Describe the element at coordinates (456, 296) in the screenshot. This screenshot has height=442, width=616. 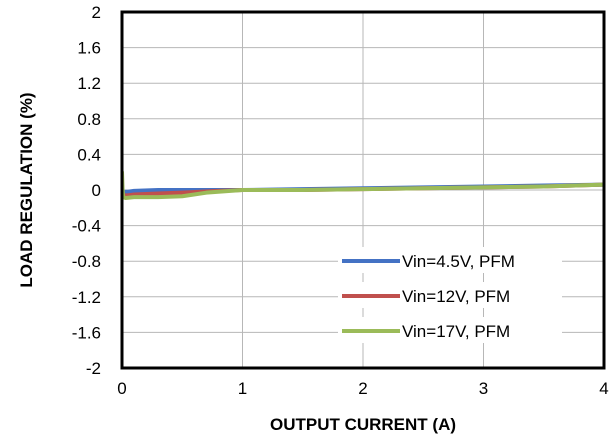
I see `legend-label: Vin=12V, PFM` at that location.